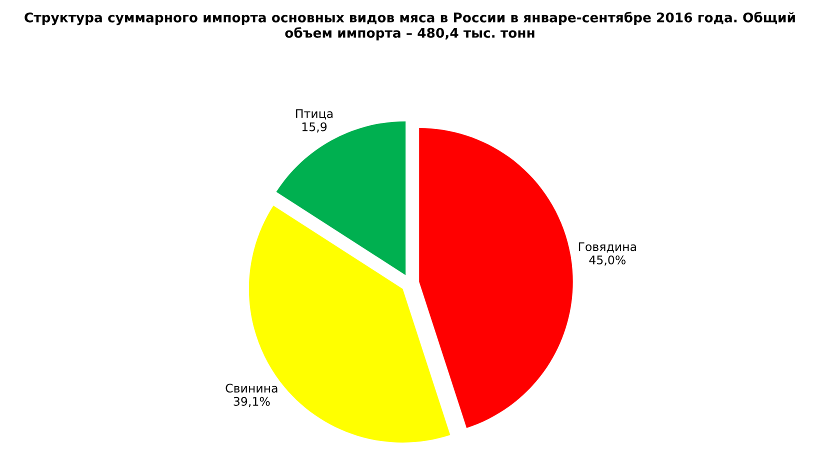 Image resolution: width=820 pixels, height=472 pixels. What do you see at coordinates (314, 127) in the screenshot?
I see `data-label: 15,9` at bounding box center [314, 127].